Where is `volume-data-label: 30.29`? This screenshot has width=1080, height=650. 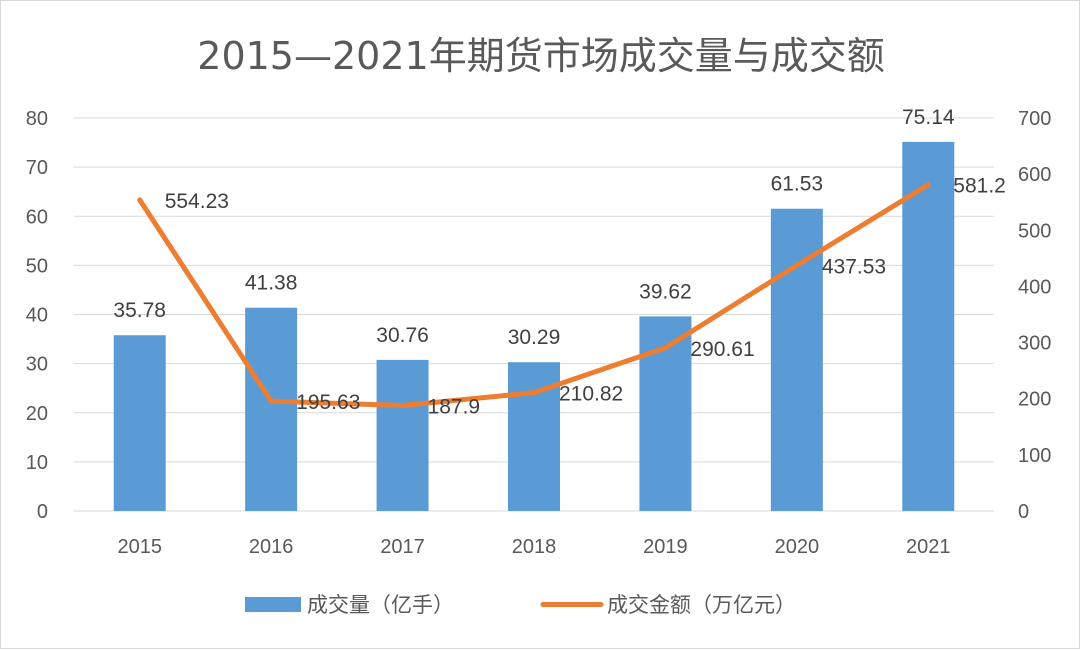 volume-data-label: 30.29 is located at coordinates (534, 337).